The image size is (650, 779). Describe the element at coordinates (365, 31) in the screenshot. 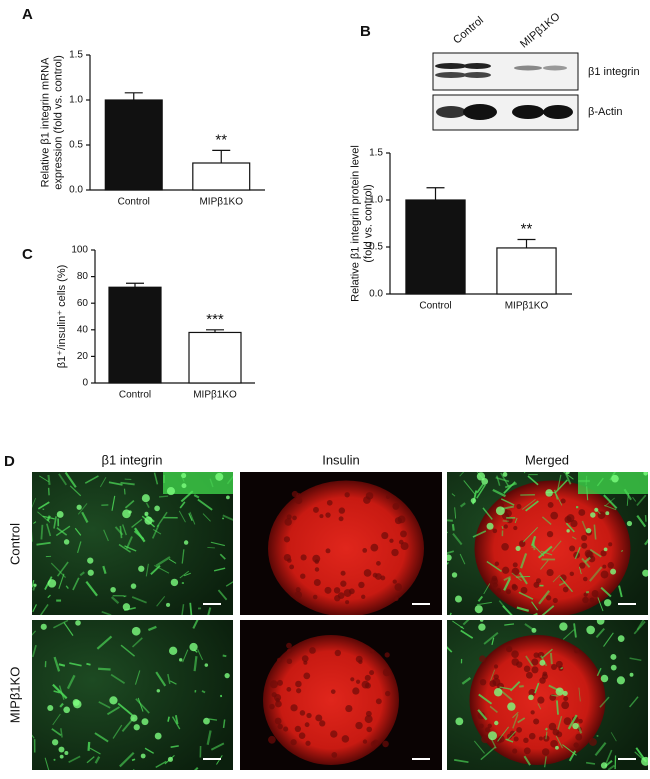

I see `panel-label: B` at that location.